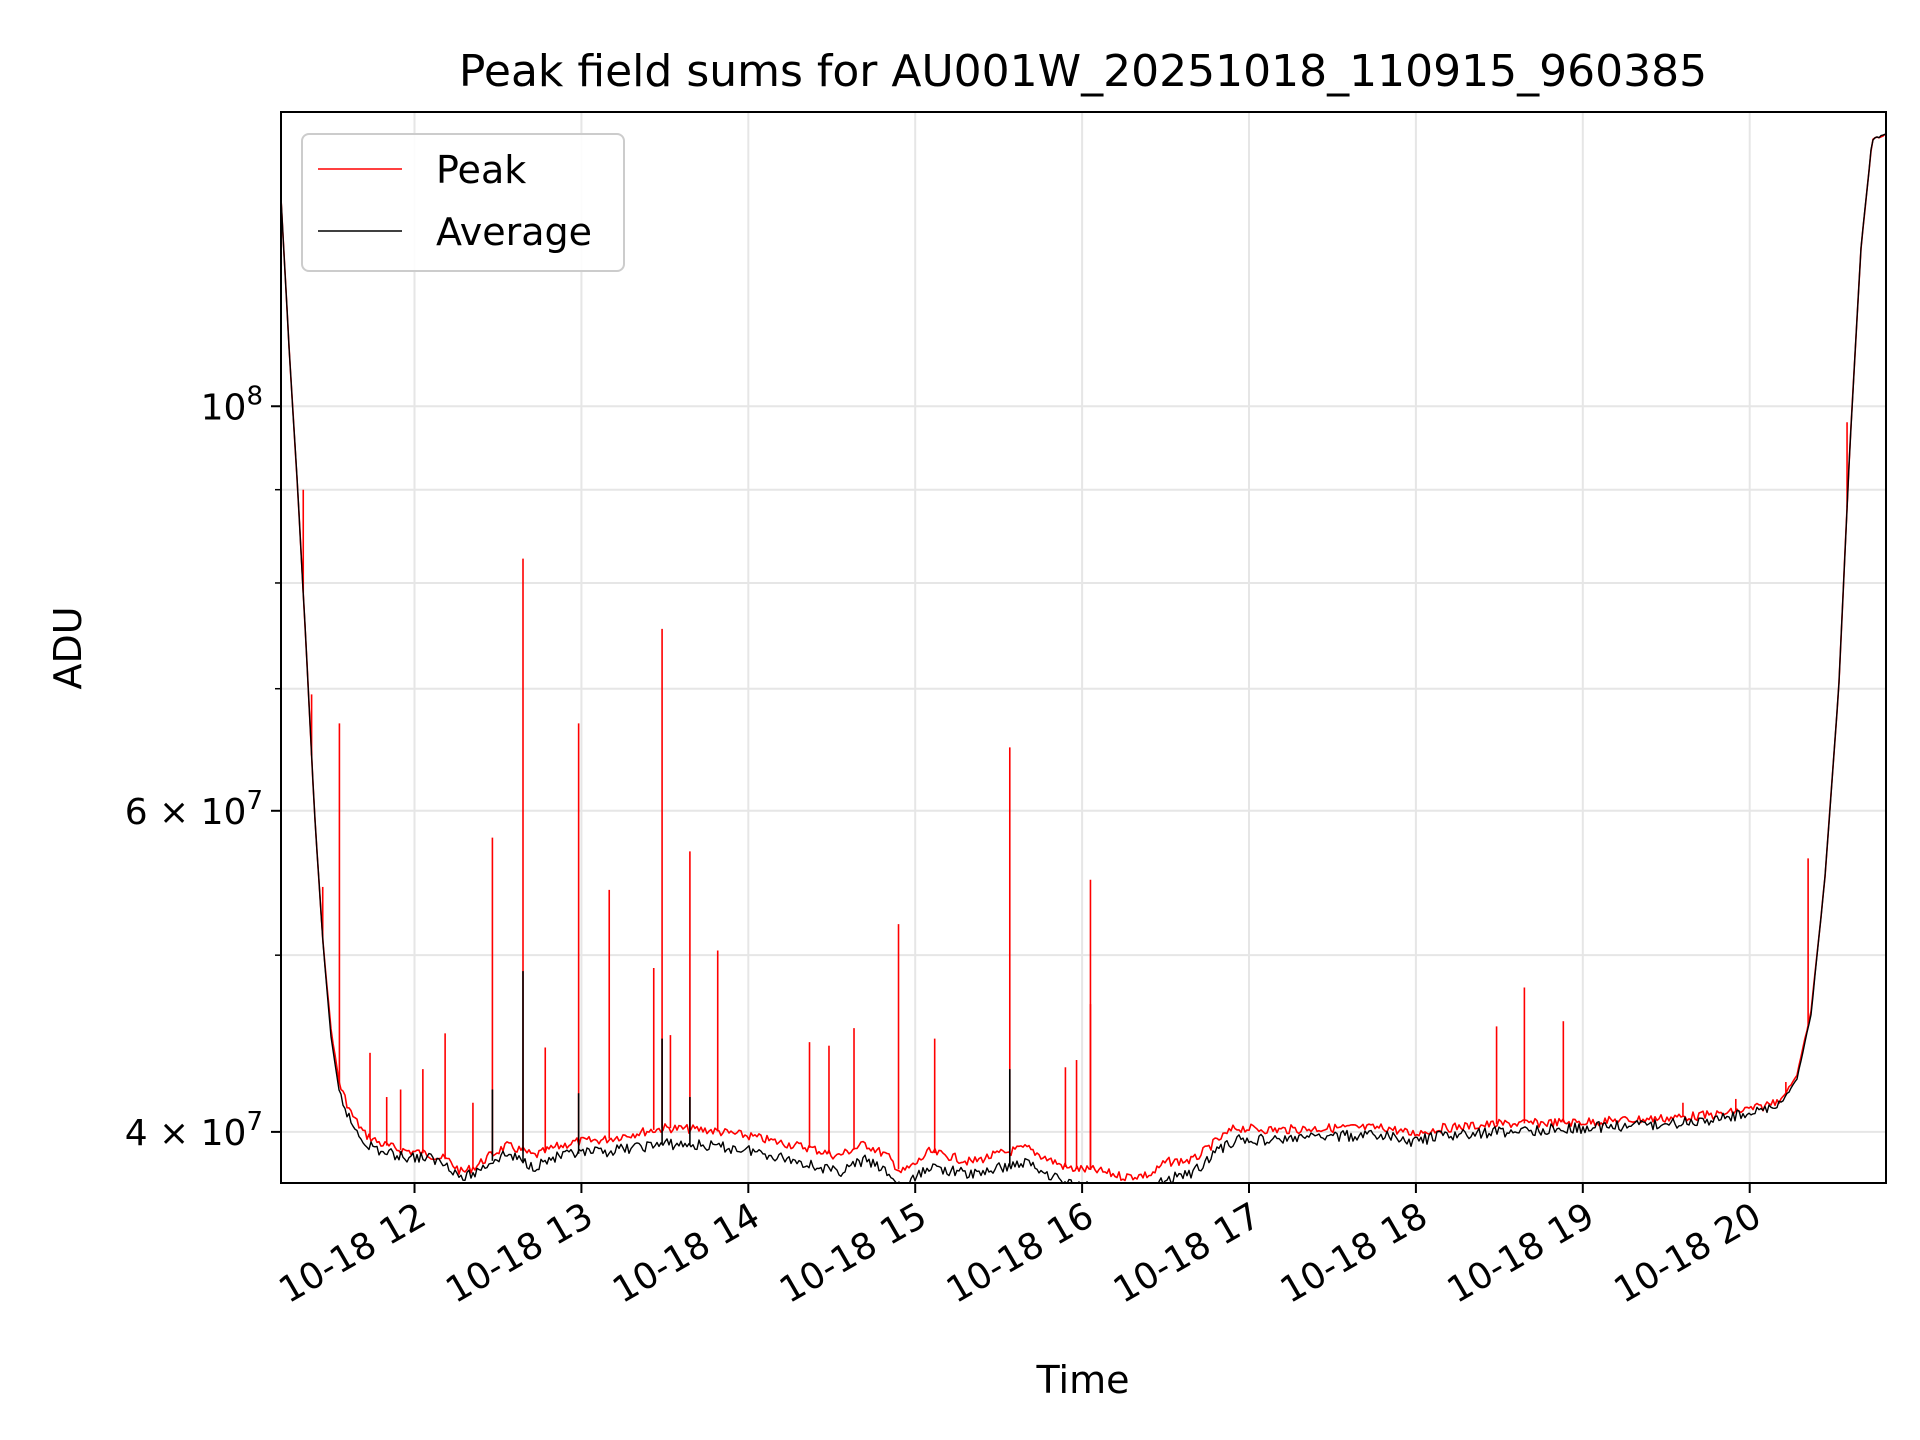 This screenshot has width=1920, height=1440. I want to click on legend-peak-label: Peak, so click(481, 170).